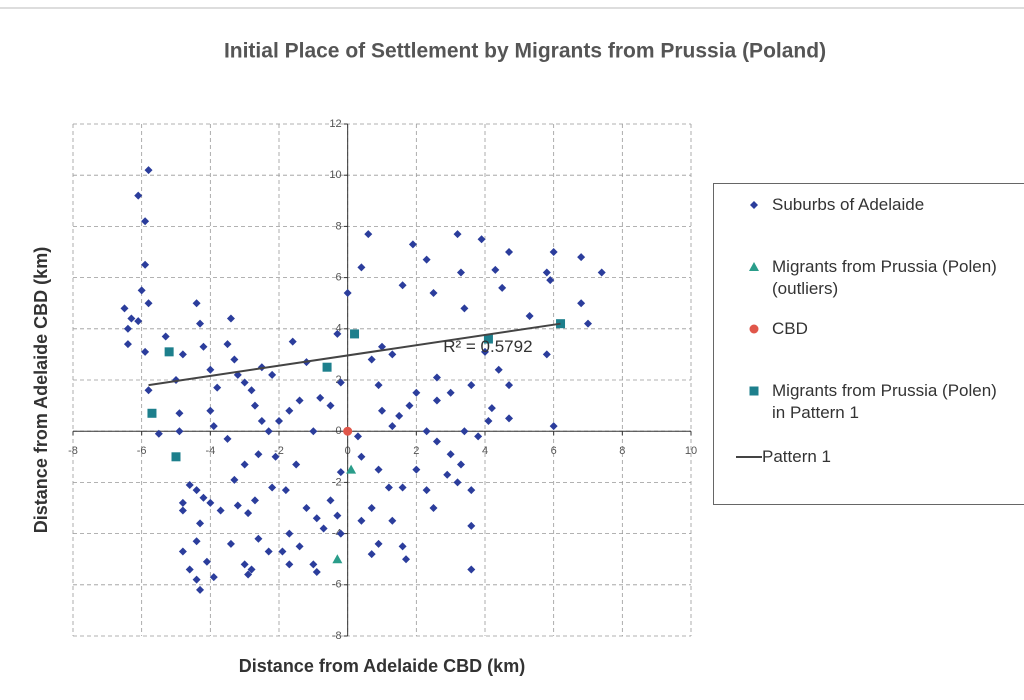  What do you see at coordinates (872, 278) in the screenshot?
I see `legend-item: Migrants from Prussia (Polen) (outliers)` at bounding box center [872, 278].